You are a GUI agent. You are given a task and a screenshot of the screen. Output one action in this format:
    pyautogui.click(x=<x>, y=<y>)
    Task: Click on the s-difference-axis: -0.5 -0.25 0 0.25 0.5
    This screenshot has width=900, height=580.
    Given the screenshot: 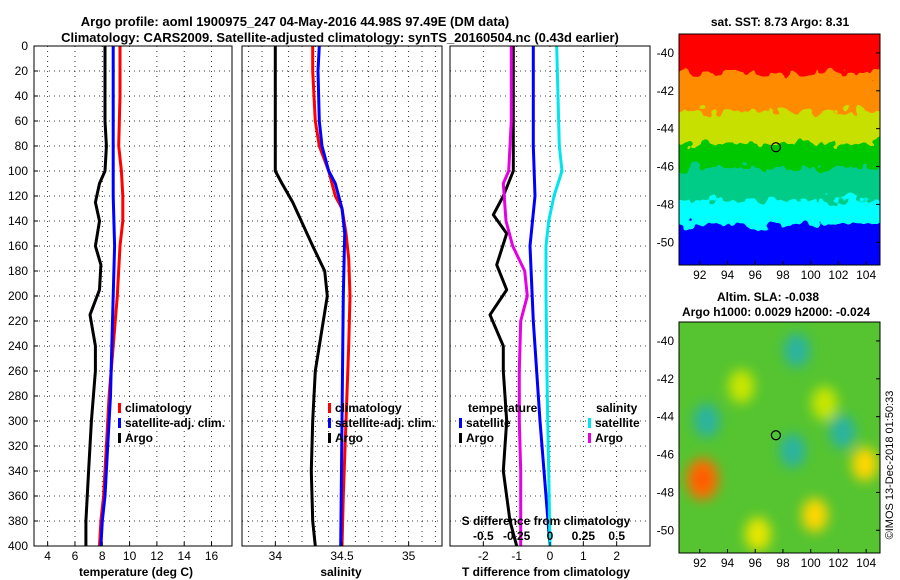 What is the action you would take?
    pyautogui.click(x=549, y=536)
    